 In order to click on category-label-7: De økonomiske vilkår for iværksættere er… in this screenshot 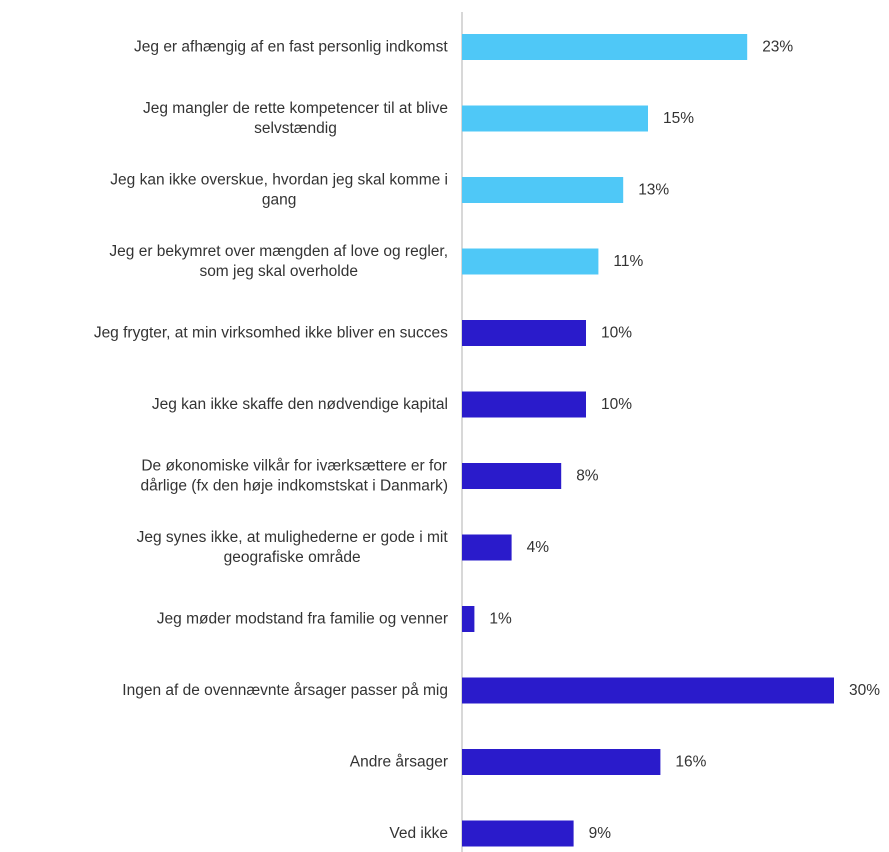, I will do `click(294, 476)`.